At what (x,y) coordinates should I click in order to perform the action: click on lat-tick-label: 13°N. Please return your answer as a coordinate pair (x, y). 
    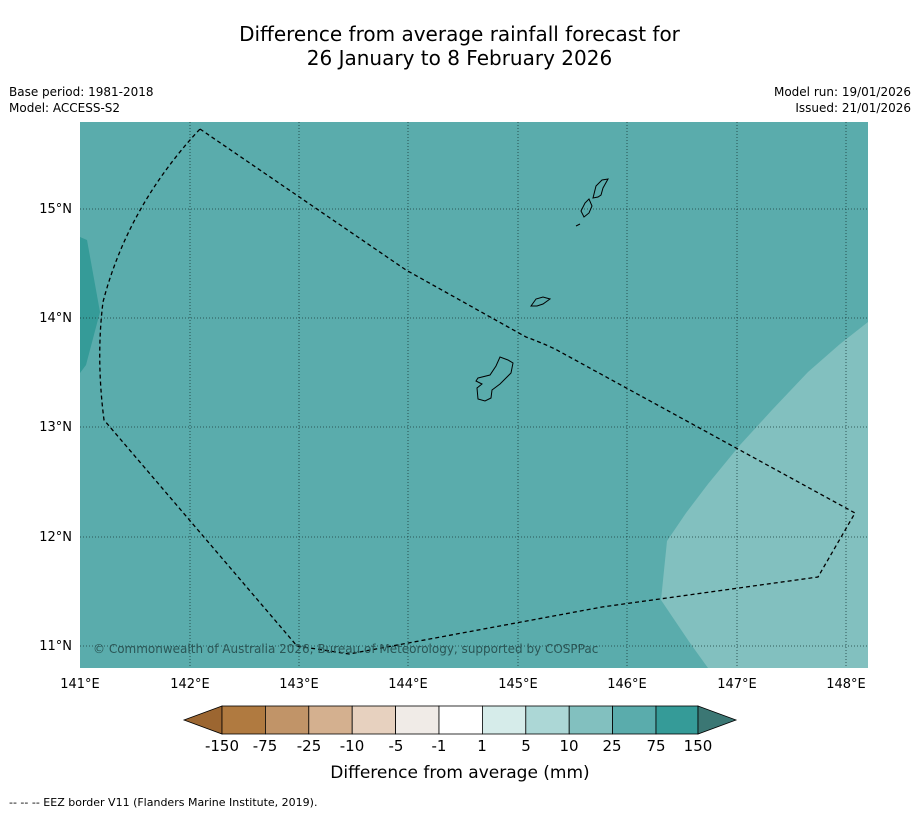
    Looking at the image, I should click on (55, 427).